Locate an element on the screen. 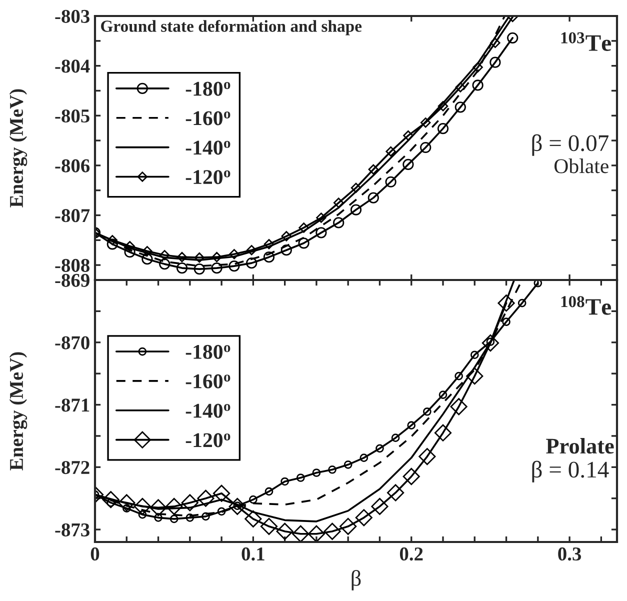  annotation: Ground state deformation and shape is located at coordinates (231, 28).